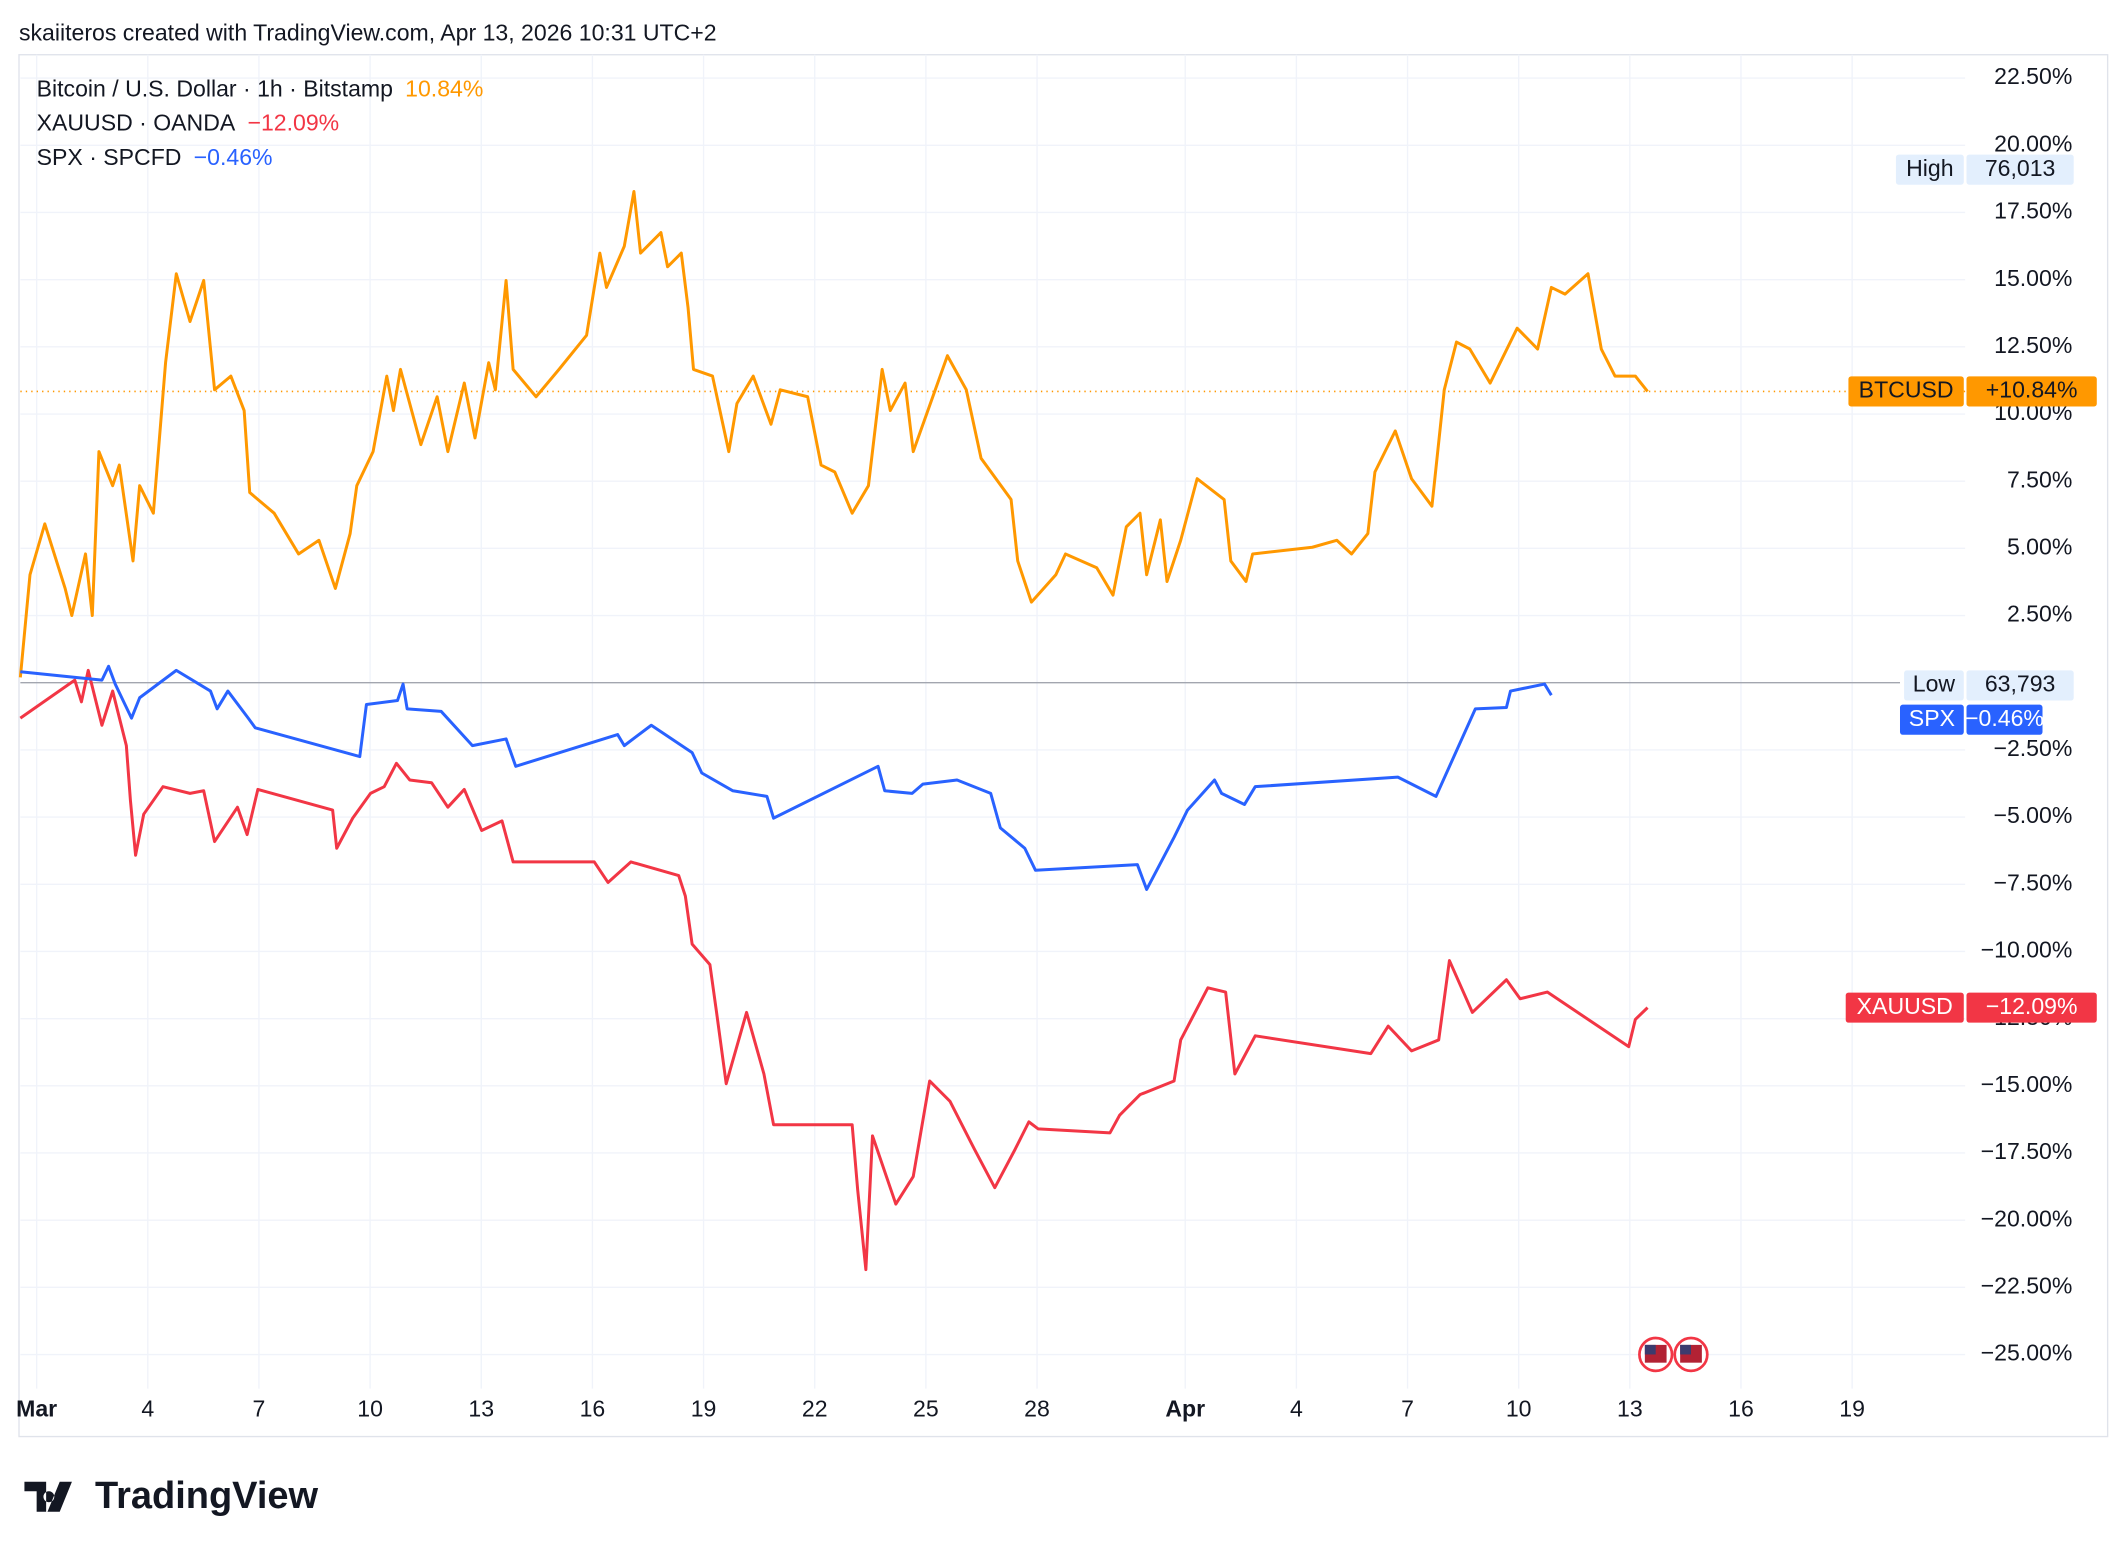 The width and height of the screenshot is (2128, 1546). I want to click on logo-icon, so click(48, 1496).